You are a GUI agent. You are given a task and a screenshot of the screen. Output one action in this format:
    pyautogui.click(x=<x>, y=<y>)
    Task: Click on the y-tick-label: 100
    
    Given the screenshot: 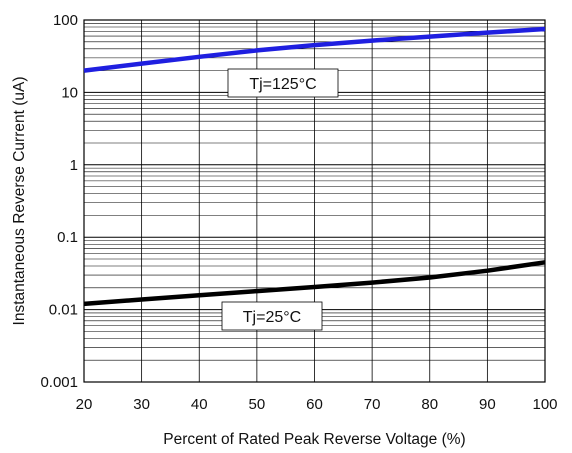 What is the action you would take?
    pyautogui.click(x=65, y=20)
    